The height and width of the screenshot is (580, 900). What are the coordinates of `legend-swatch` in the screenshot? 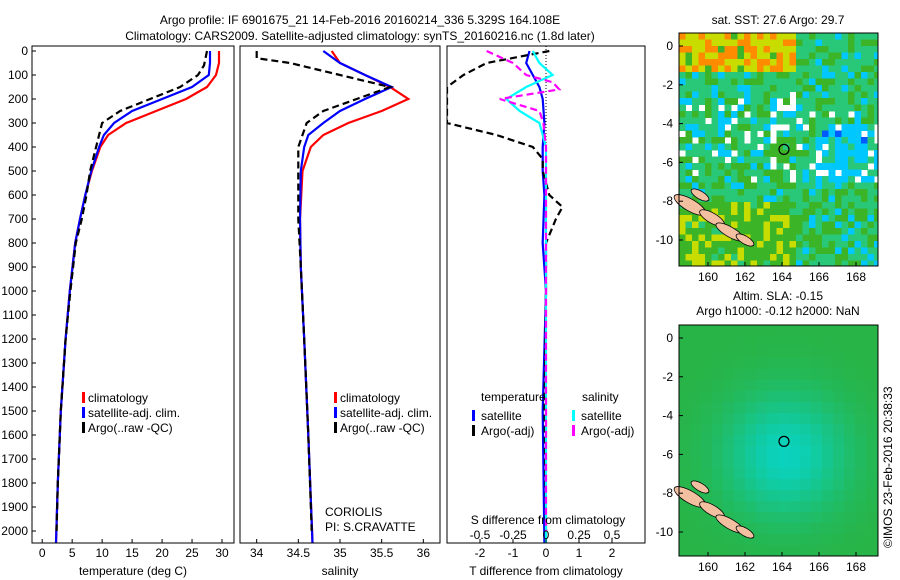 It's located at (83, 412).